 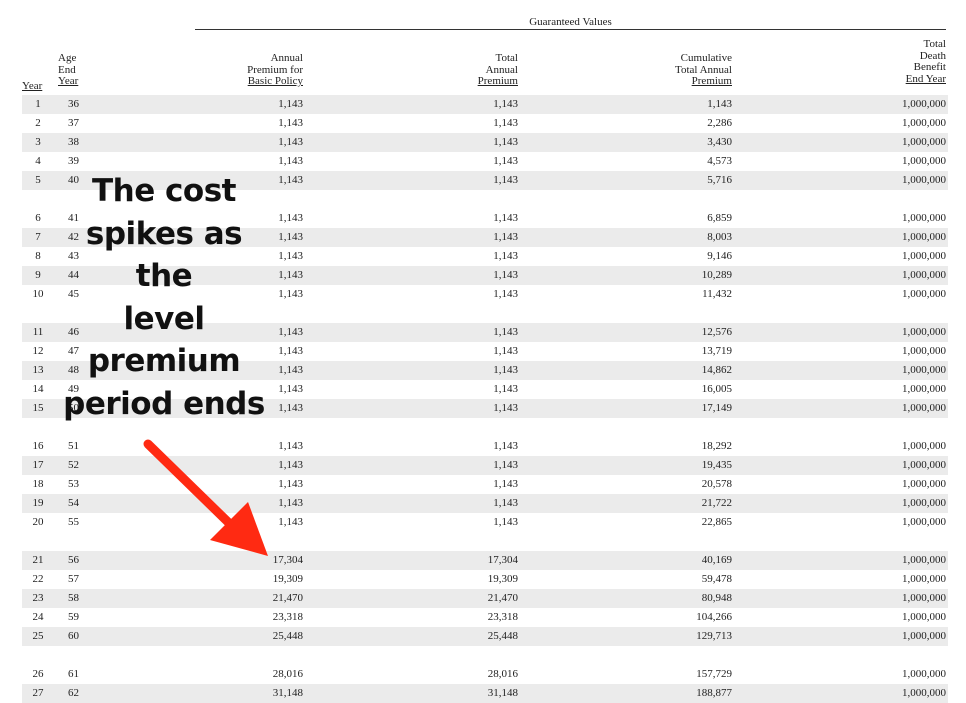 What do you see at coordinates (716, 332) in the screenshot?
I see `cell-cumulative-premium: 12,576` at bounding box center [716, 332].